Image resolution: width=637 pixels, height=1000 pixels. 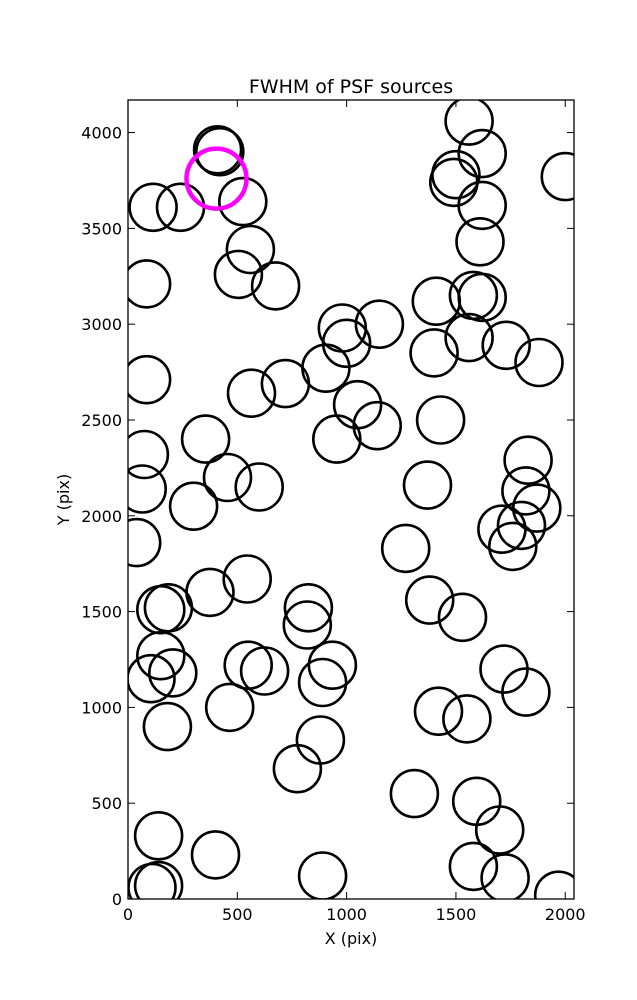 I want to click on x-tick-label: 0, so click(x=128, y=914).